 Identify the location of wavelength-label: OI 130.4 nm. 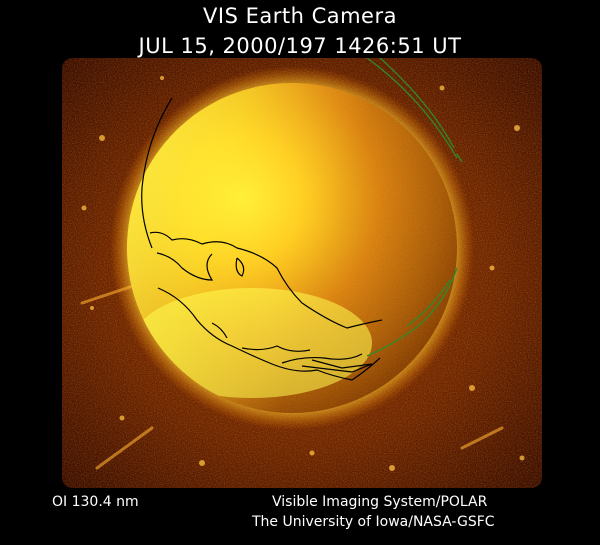
(95, 502).